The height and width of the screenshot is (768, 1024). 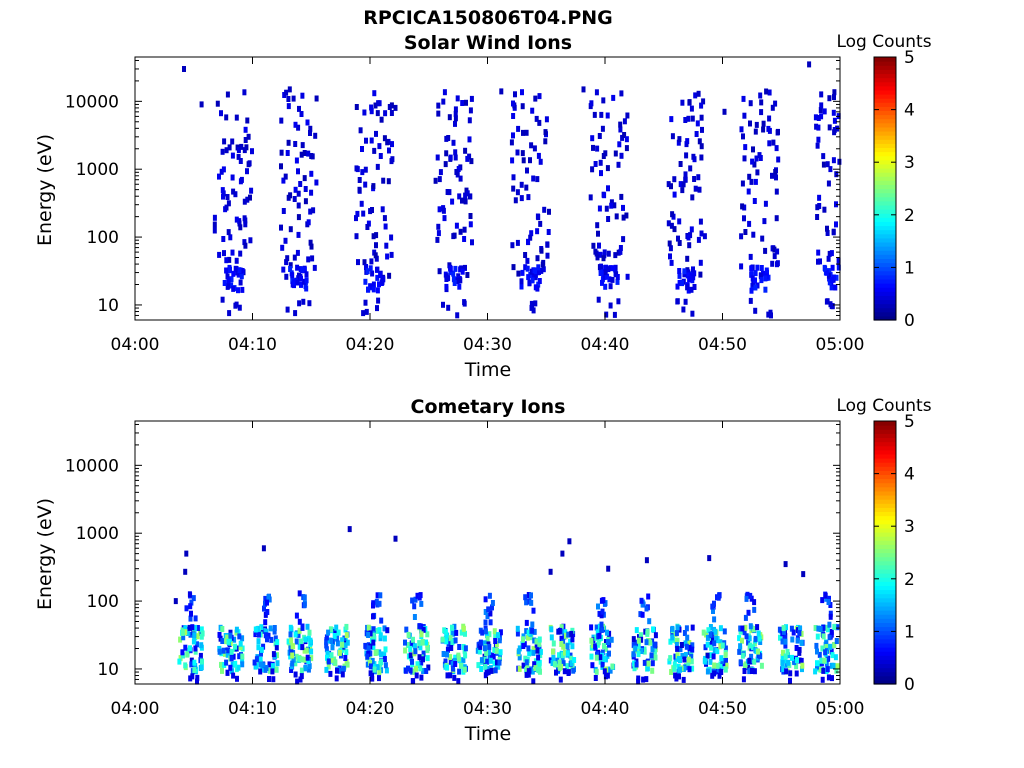 What do you see at coordinates (135, 345) in the screenshot?
I see `x-tick-label: 04:00` at bounding box center [135, 345].